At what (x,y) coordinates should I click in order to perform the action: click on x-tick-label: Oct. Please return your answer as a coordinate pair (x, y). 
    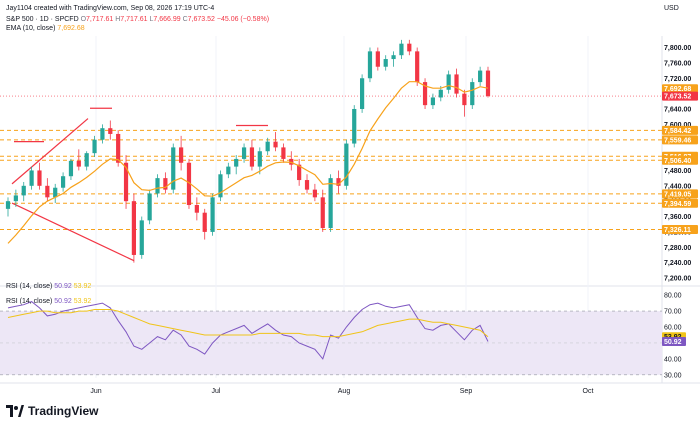
    Looking at the image, I should click on (588, 391).